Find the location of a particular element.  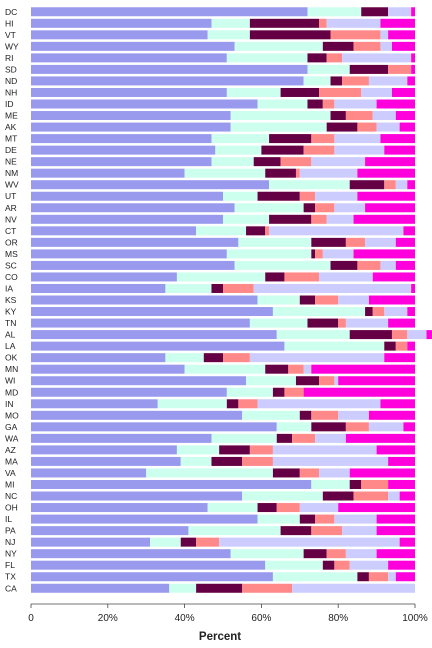

x-tick-label-60: 60% is located at coordinates (261, 618).